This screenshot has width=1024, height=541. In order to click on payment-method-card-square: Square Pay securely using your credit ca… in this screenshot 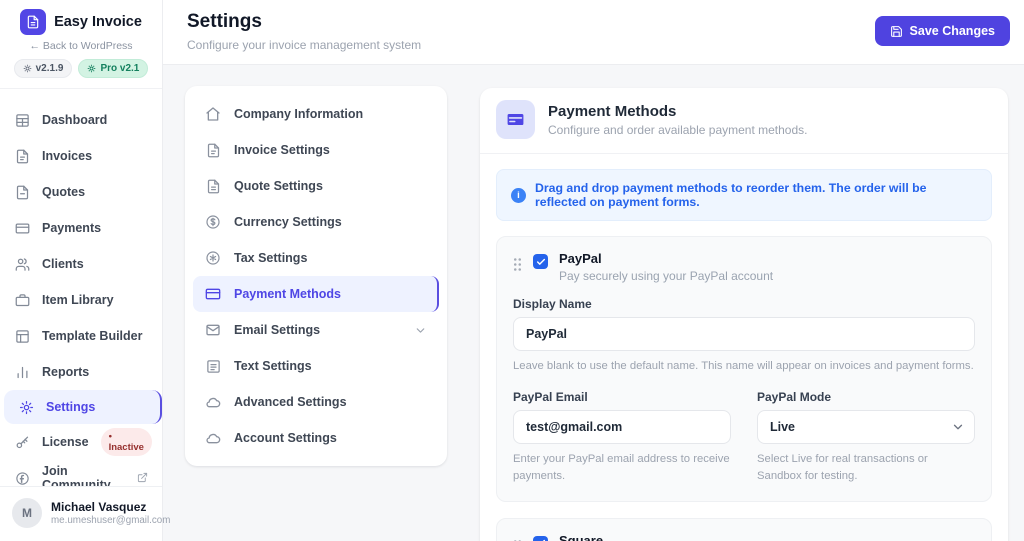, I will do `click(744, 529)`.